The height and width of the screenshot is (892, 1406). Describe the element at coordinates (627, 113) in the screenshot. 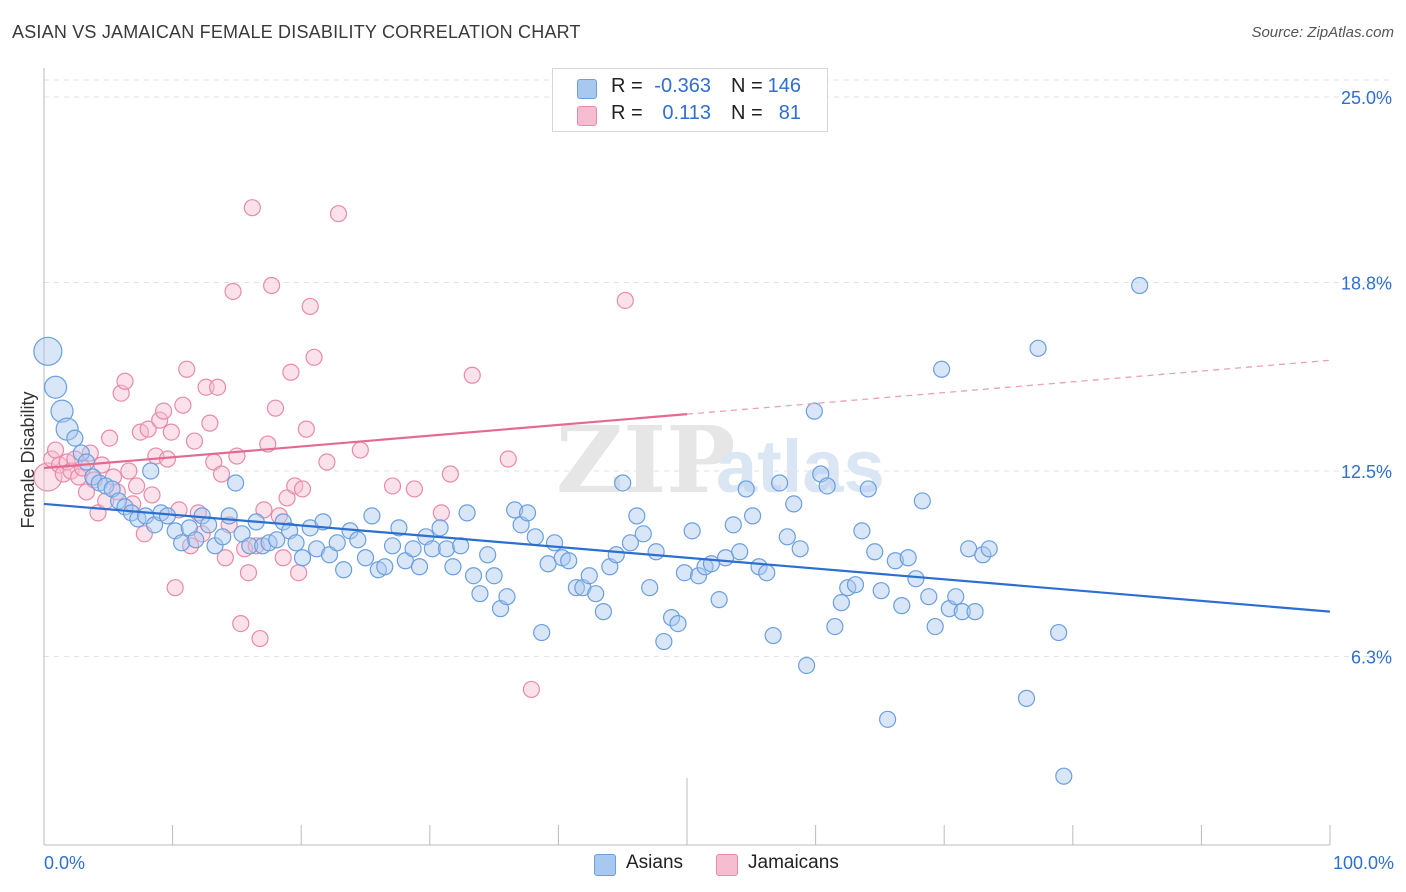

I see `r-label: R =` at that location.